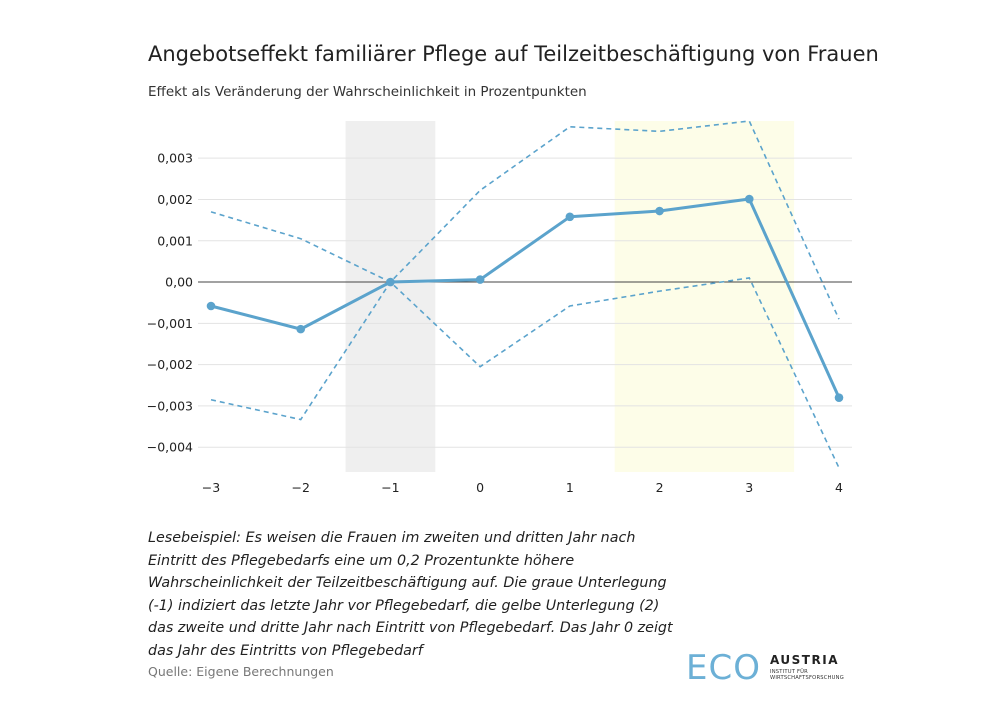 The image size is (1000, 723). I want to click on x-tick-label: 4, so click(839, 487).